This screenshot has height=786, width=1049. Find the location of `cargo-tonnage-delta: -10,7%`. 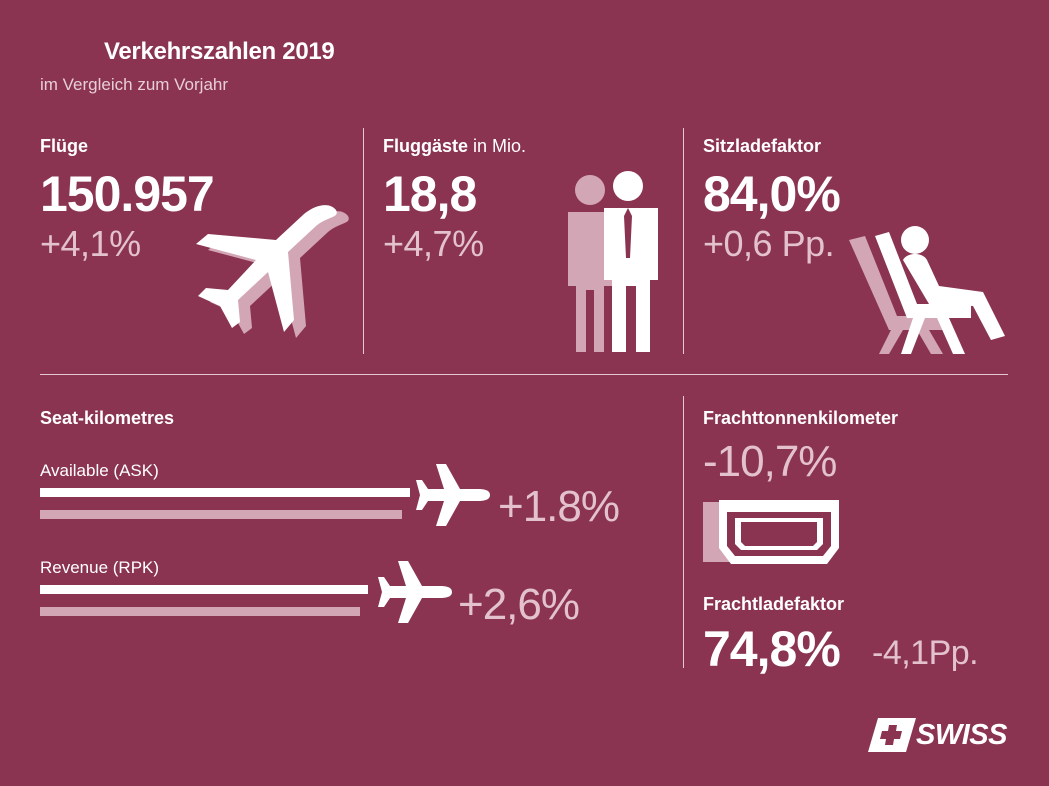

cargo-tonnage-delta: -10,7% is located at coordinates (770, 461).